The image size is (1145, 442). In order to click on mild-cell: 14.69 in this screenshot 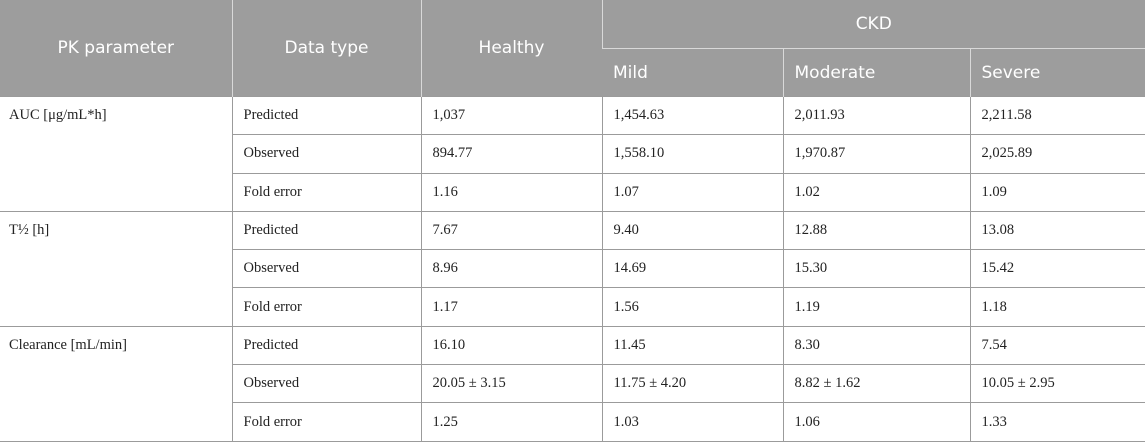, I will do `click(692, 269)`.